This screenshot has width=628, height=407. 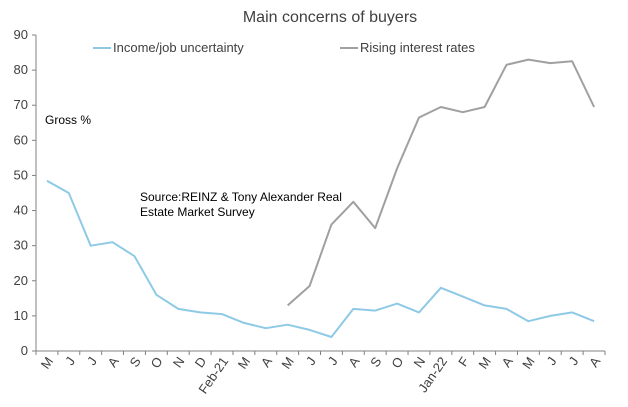 What do you see at coordinates (21, 139) in the screenshot?
I see `y-tick-label: 60` at bounding box center [21, 139].